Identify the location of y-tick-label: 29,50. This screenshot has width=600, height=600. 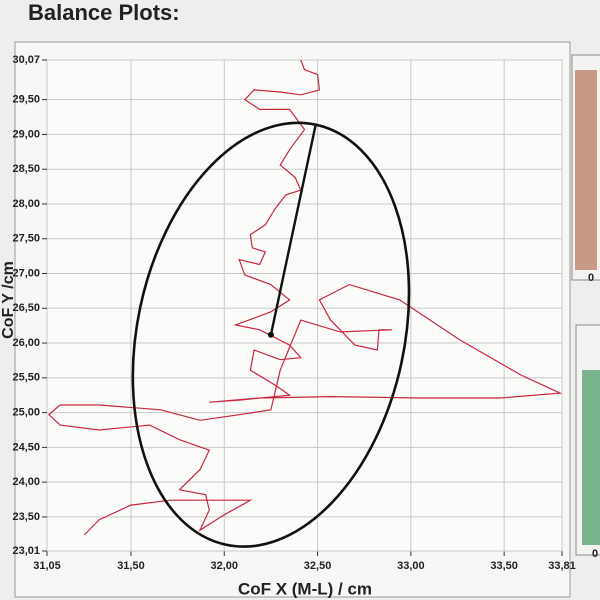
(26, 100).